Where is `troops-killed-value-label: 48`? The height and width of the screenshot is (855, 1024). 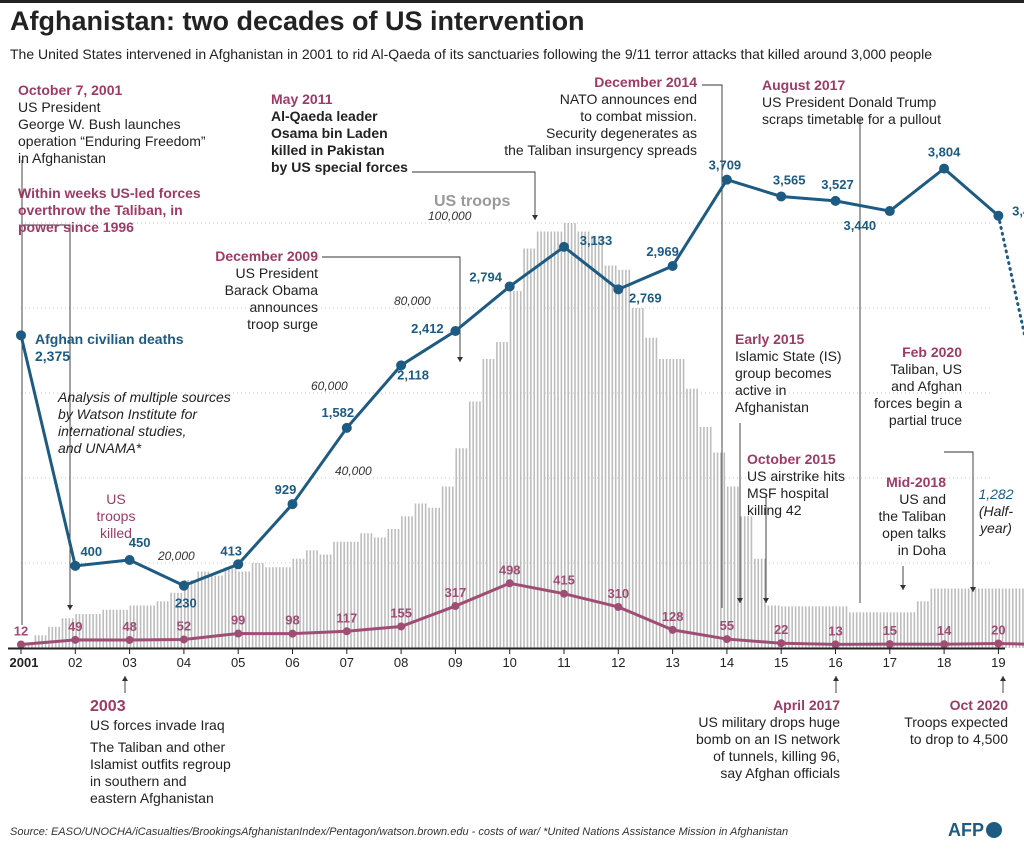
troops-killed-value-label: 48 is located at coordinates (129, 626).